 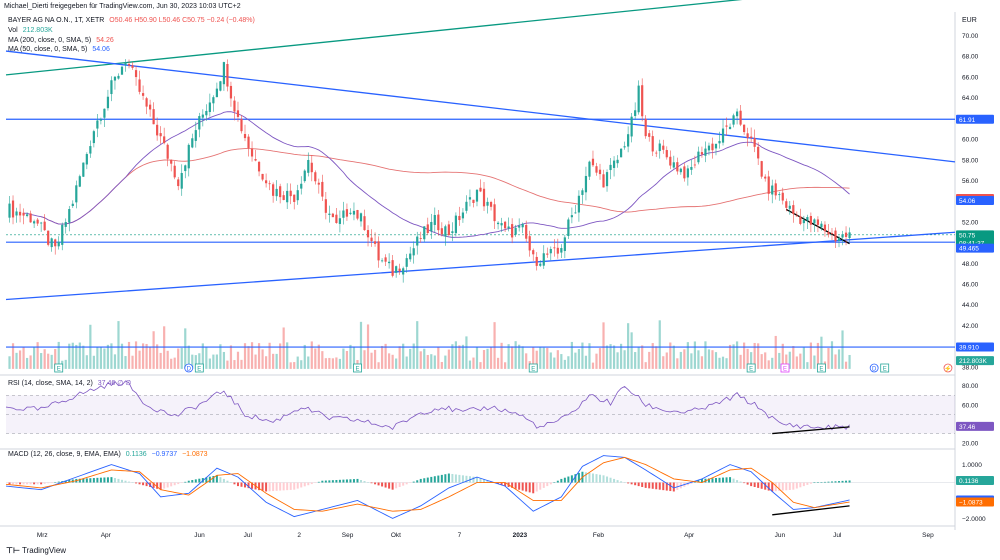 What do you see at coordinates (69, 383) in the screenshot?
I see `legend-rsi-row: RSI (14, close, SMA, 14, 2) 37.46 ∅ ∅` at bounding box center [69, 383].